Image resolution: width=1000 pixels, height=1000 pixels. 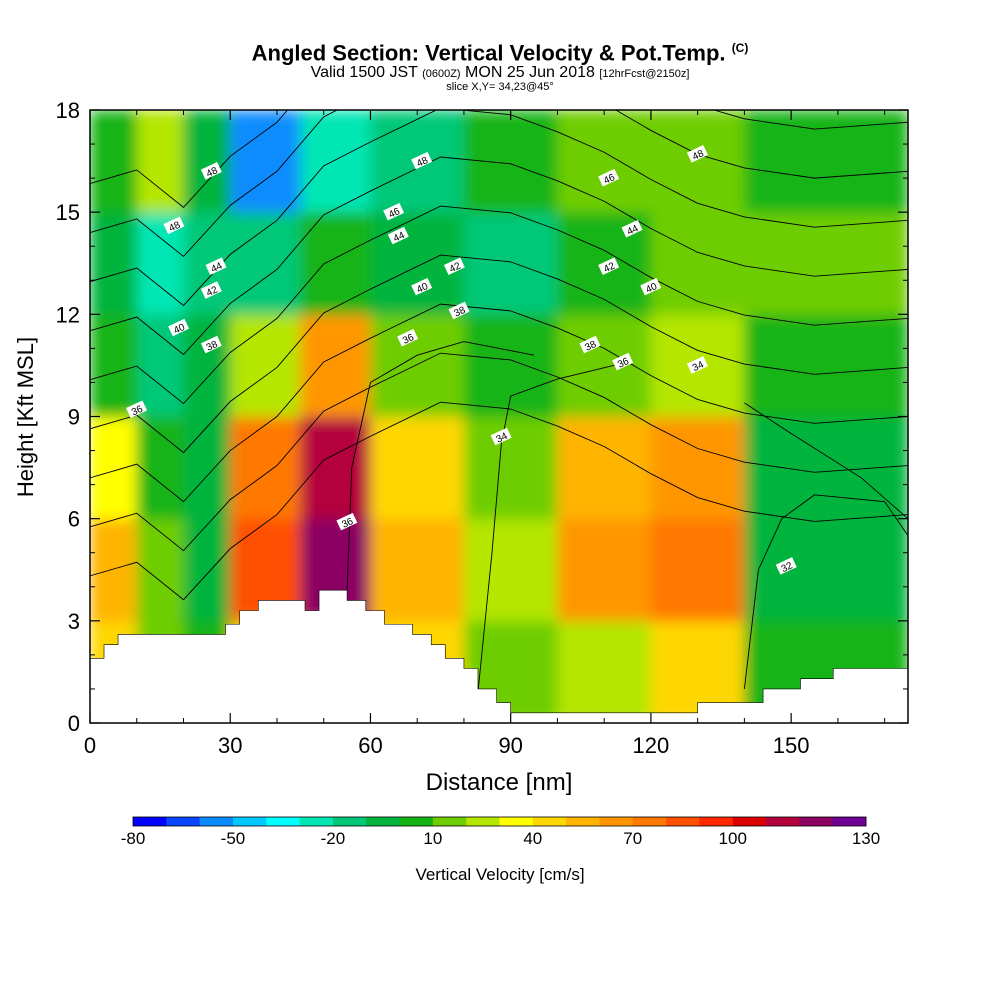 I want to click on y-axis-label: Height [Kft MSL], so click(x=25, y=417).